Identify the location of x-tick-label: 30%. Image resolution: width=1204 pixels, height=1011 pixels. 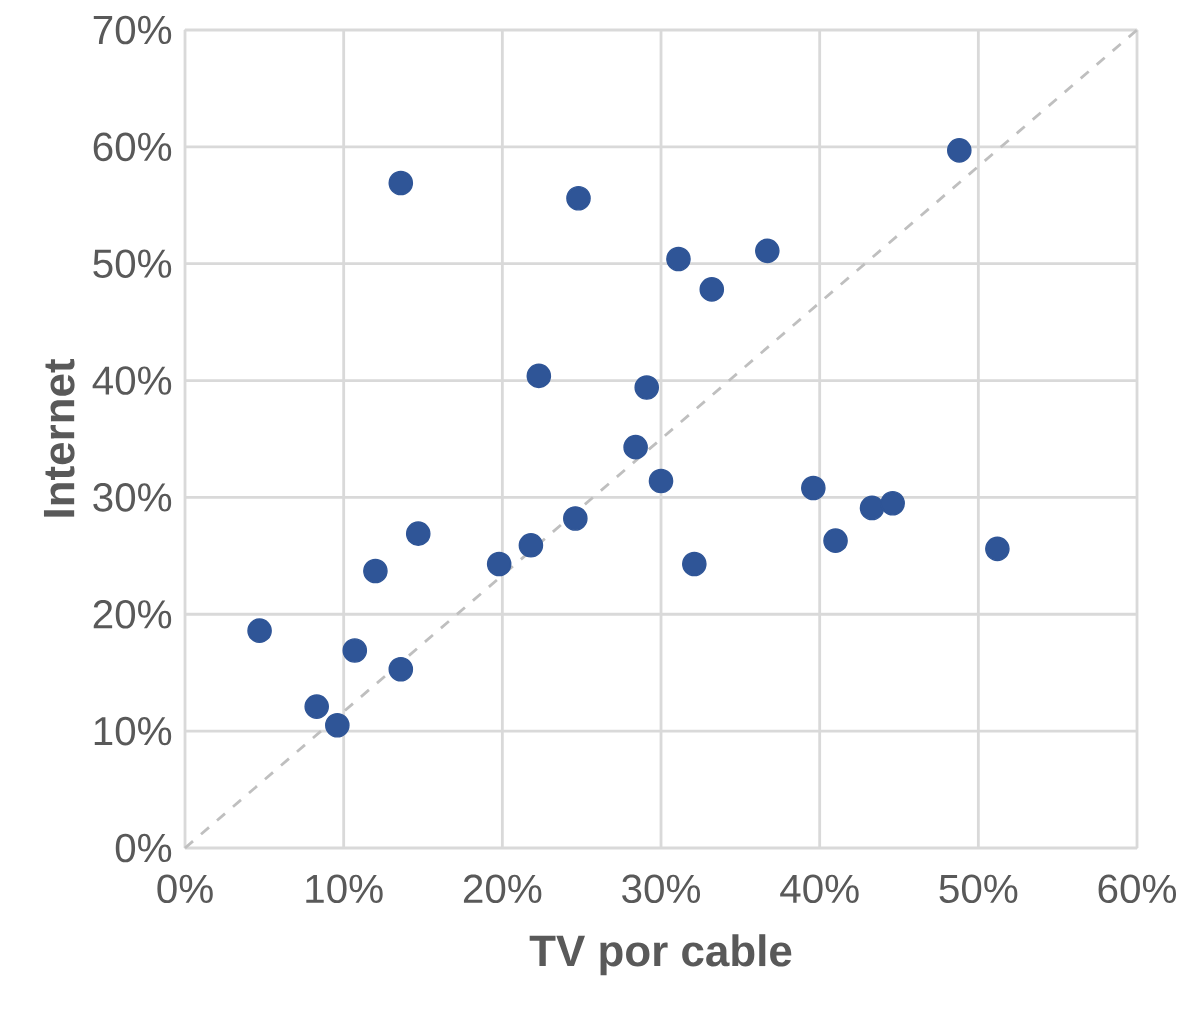
(661, 889).